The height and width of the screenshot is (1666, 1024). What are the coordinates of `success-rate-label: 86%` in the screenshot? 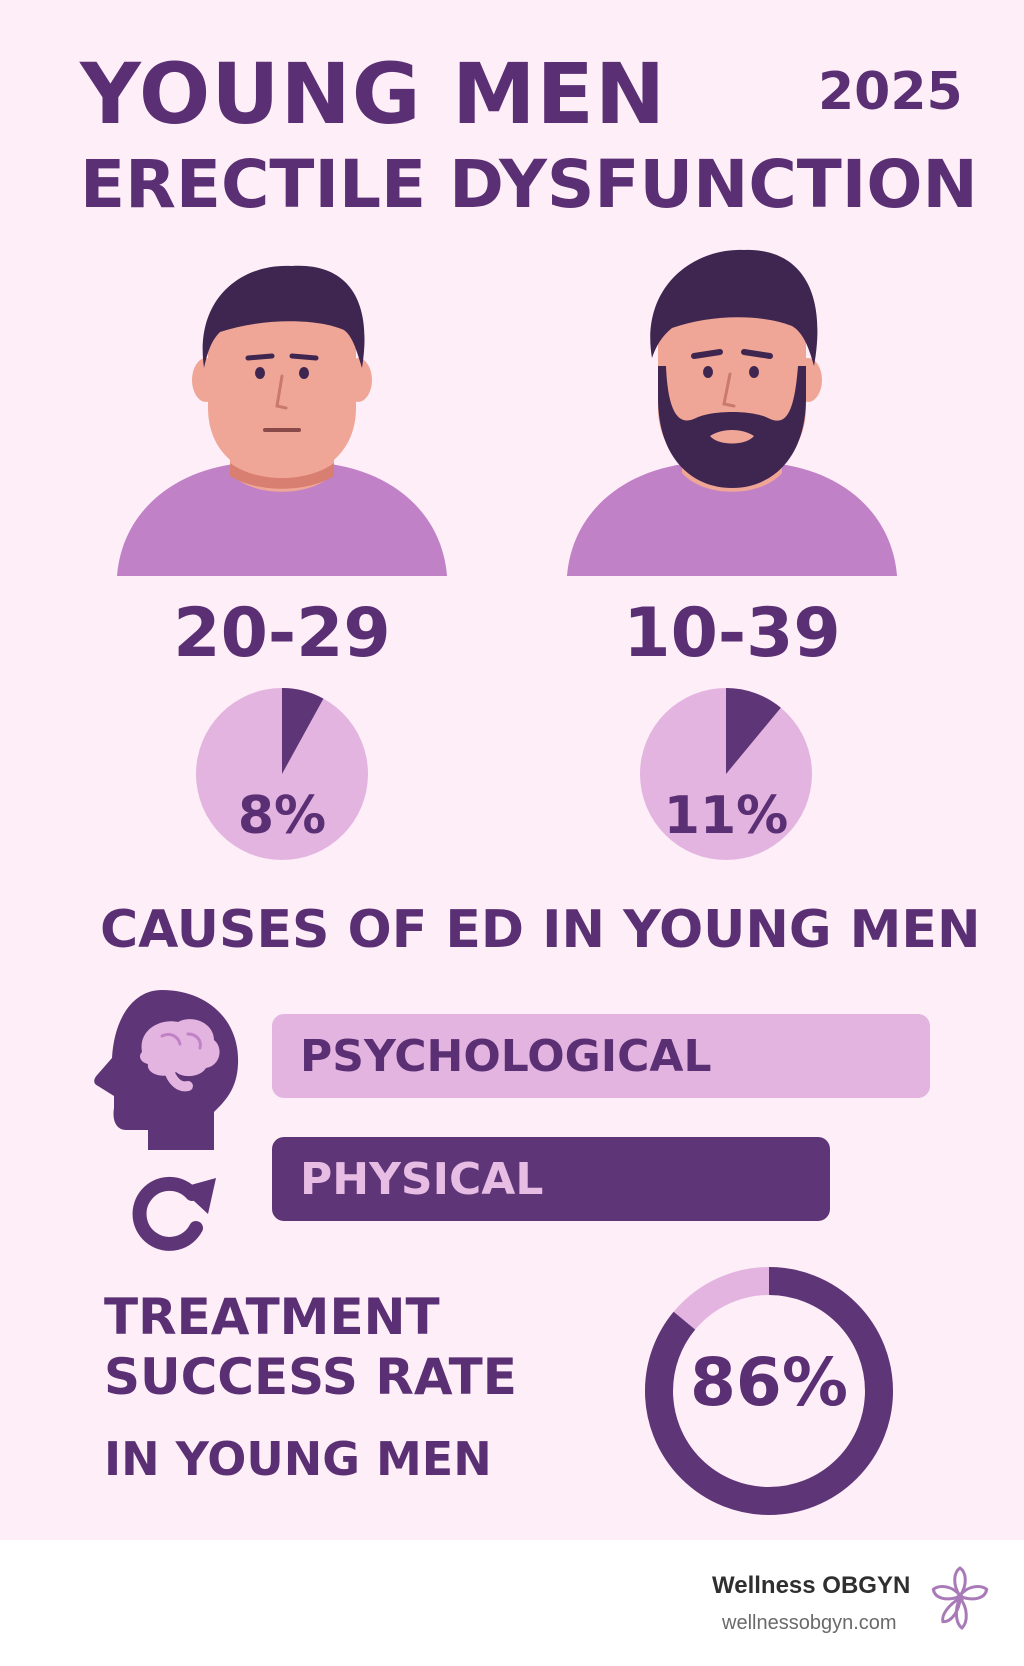 It's located at (769, 1382).